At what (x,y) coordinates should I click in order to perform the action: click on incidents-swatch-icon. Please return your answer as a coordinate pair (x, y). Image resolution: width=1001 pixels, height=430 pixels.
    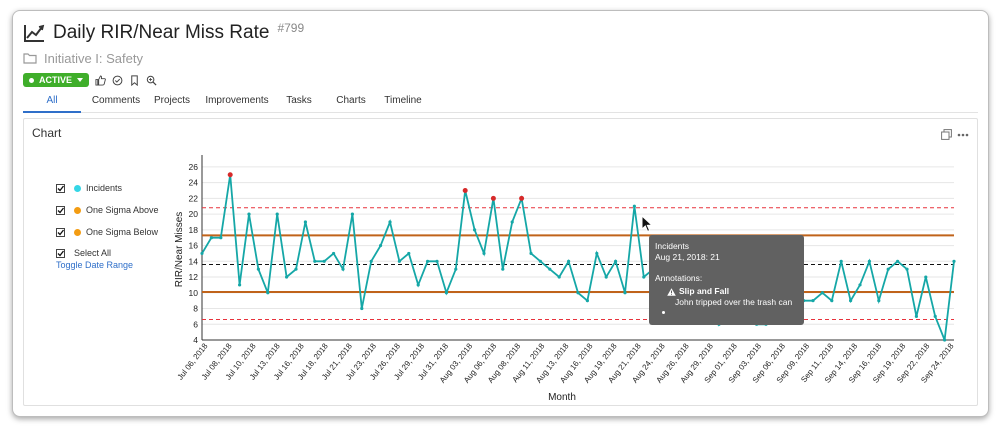
    Looking at the image, I should click on (77, 188).